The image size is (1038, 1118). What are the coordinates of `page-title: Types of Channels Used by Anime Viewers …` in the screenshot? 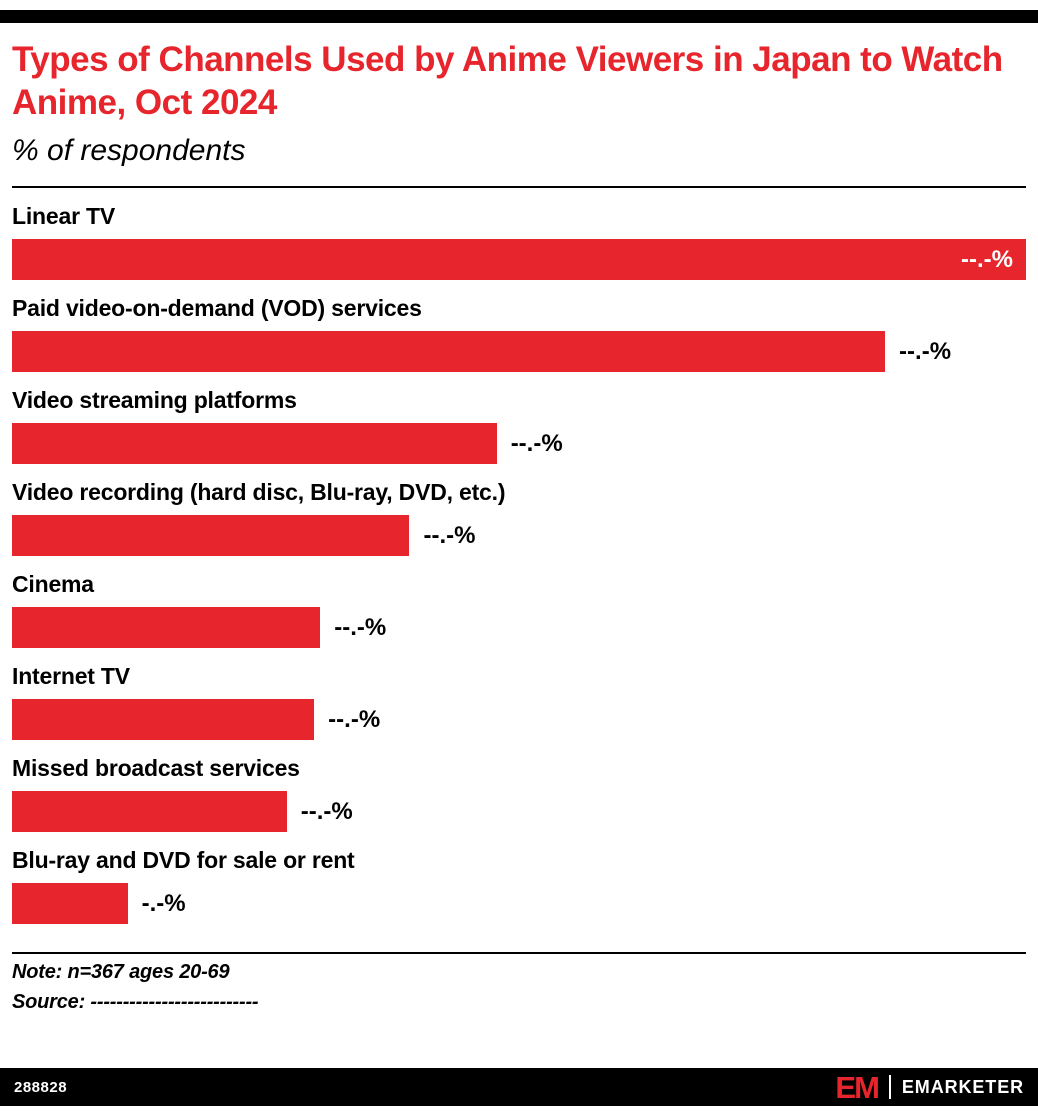 It's located at (507, 81).